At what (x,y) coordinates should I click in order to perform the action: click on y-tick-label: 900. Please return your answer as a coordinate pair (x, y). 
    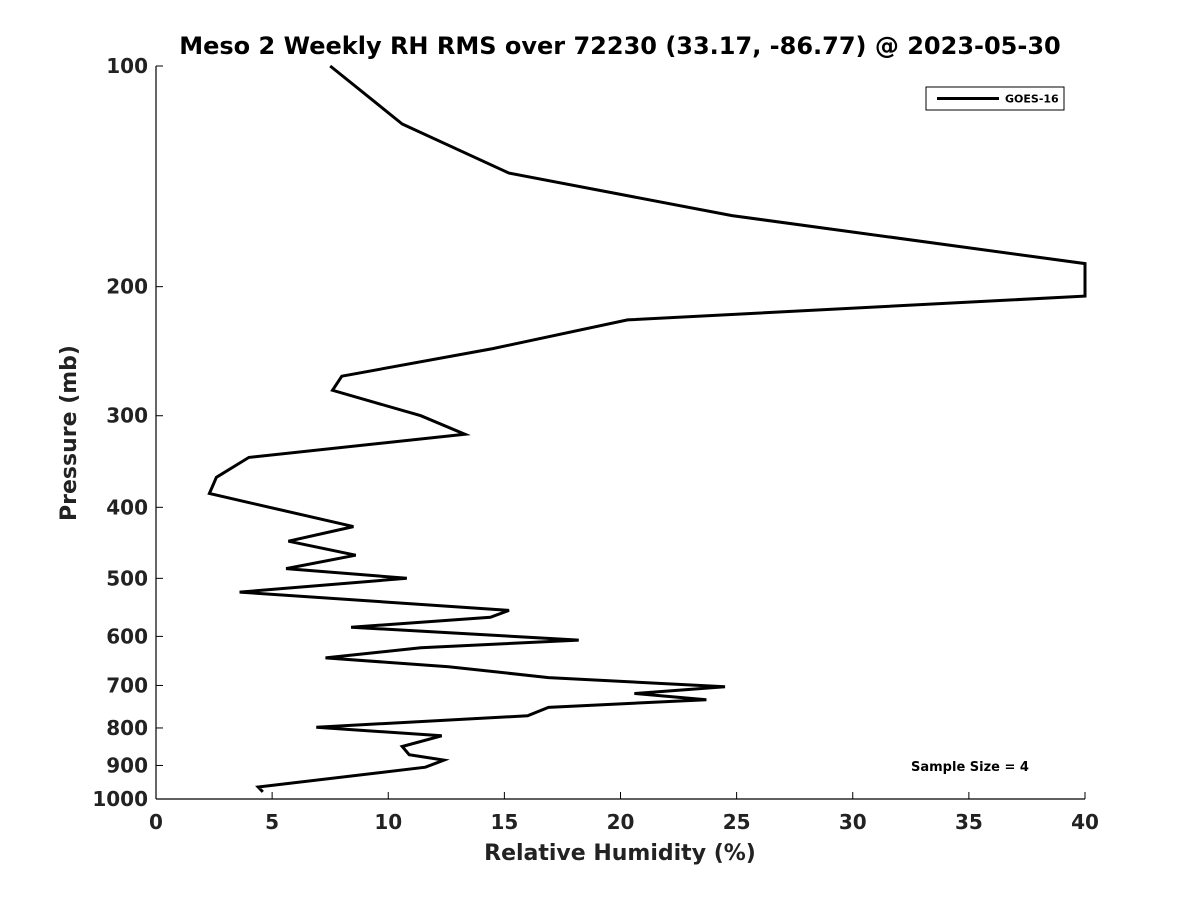
    Looking at the image, I should click on (127, 765).